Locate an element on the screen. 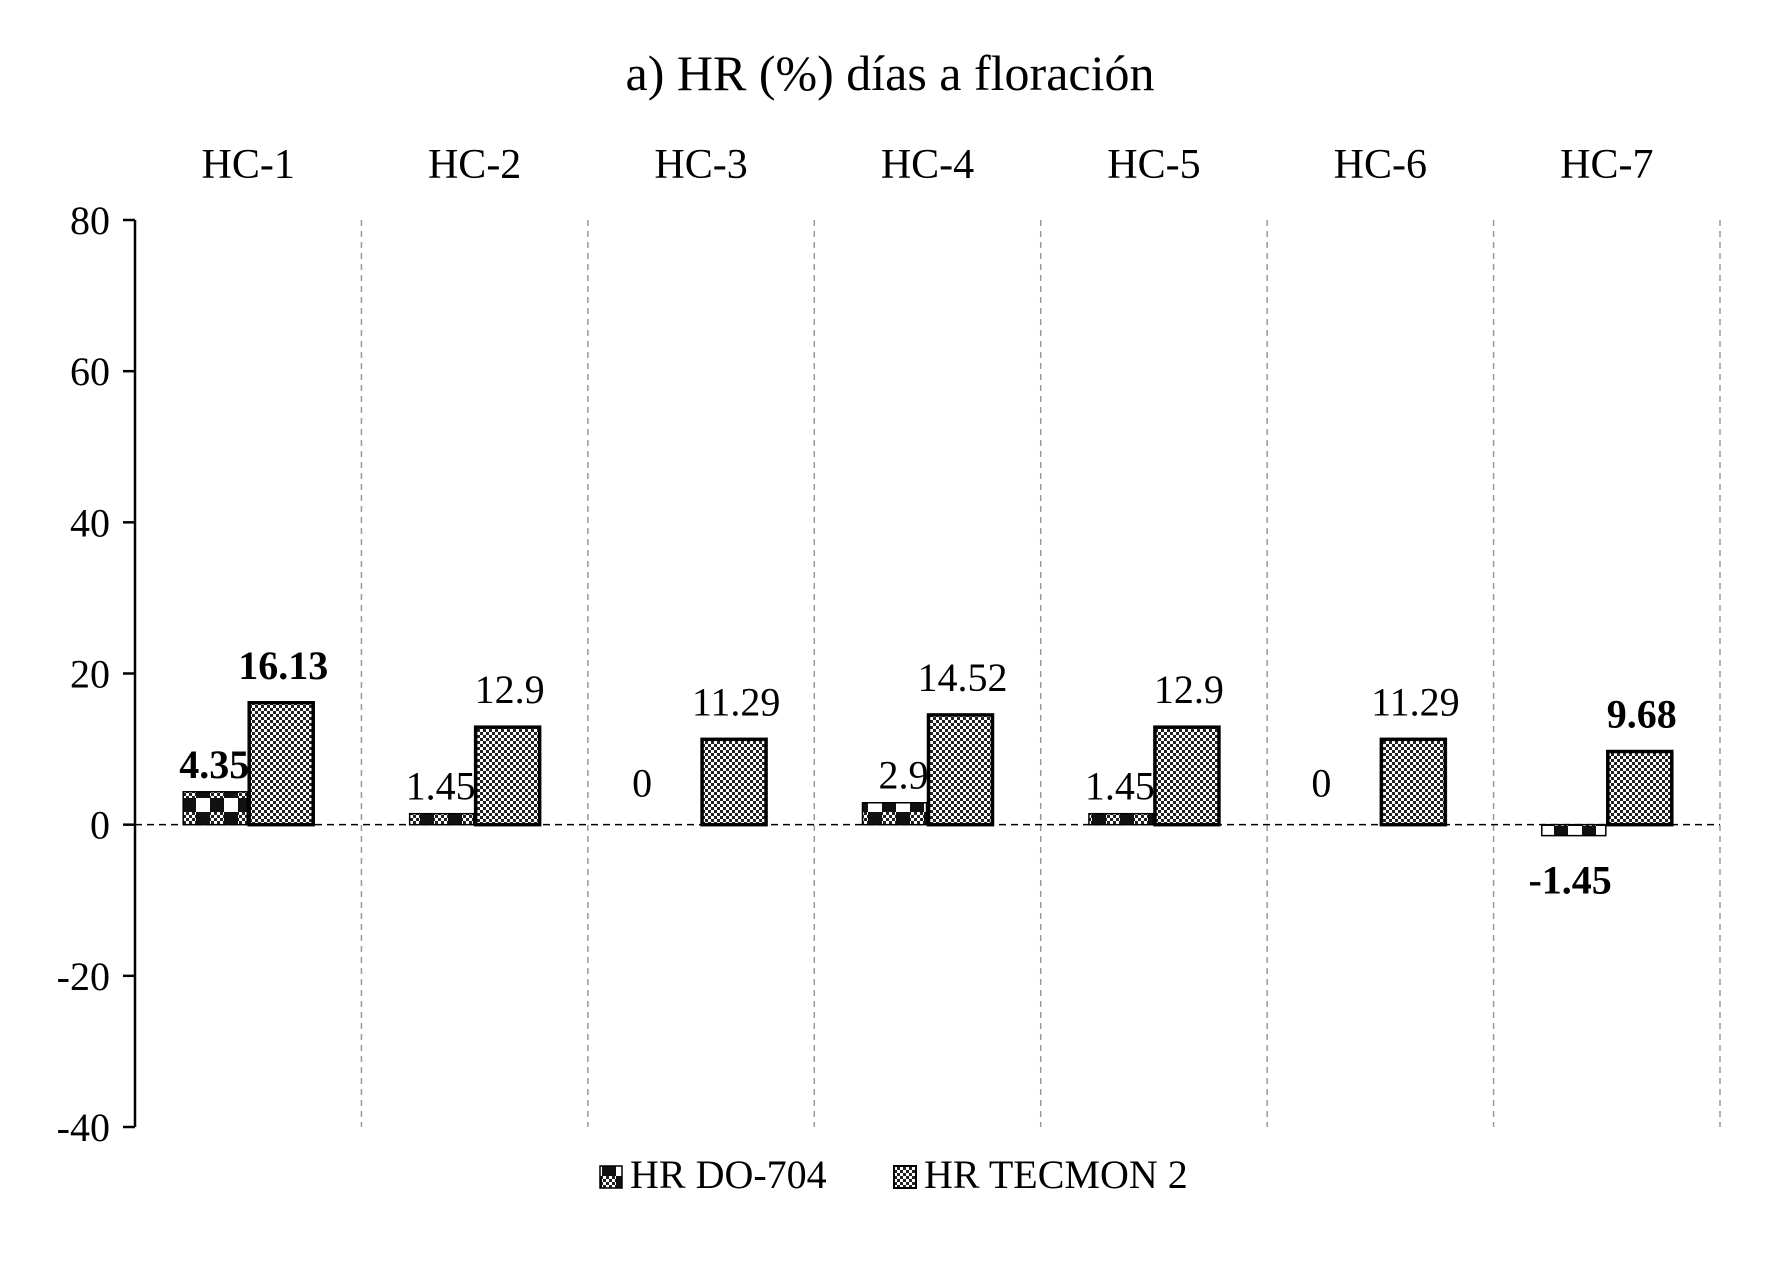  chart-title: a) HR (%) días a floración is located at coordinates (890, 73).